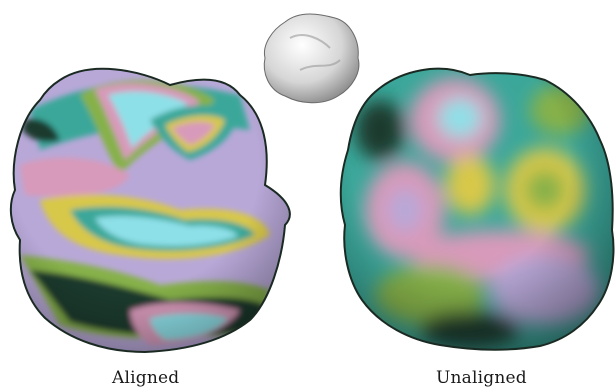  Describe the element at coordinates (481, 378) in the screenshot. I see `unaligned-caption: Unaligned` at that location.